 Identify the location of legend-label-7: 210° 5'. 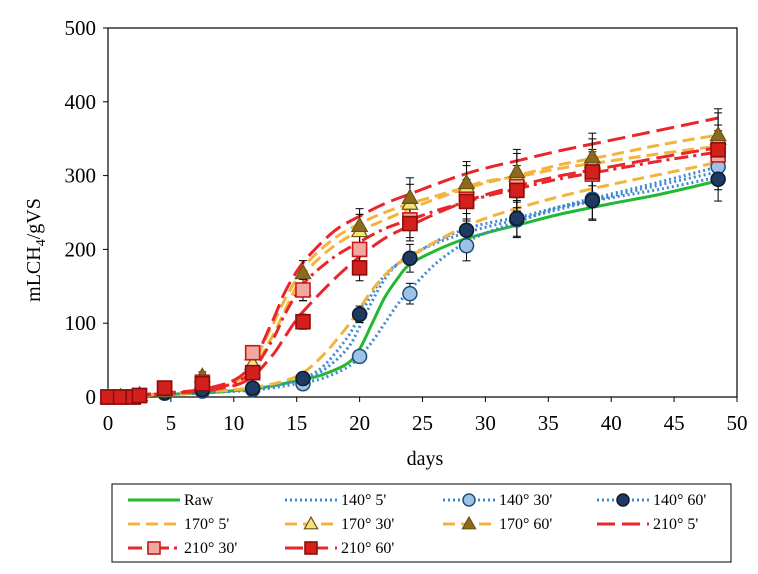
(675, 524).